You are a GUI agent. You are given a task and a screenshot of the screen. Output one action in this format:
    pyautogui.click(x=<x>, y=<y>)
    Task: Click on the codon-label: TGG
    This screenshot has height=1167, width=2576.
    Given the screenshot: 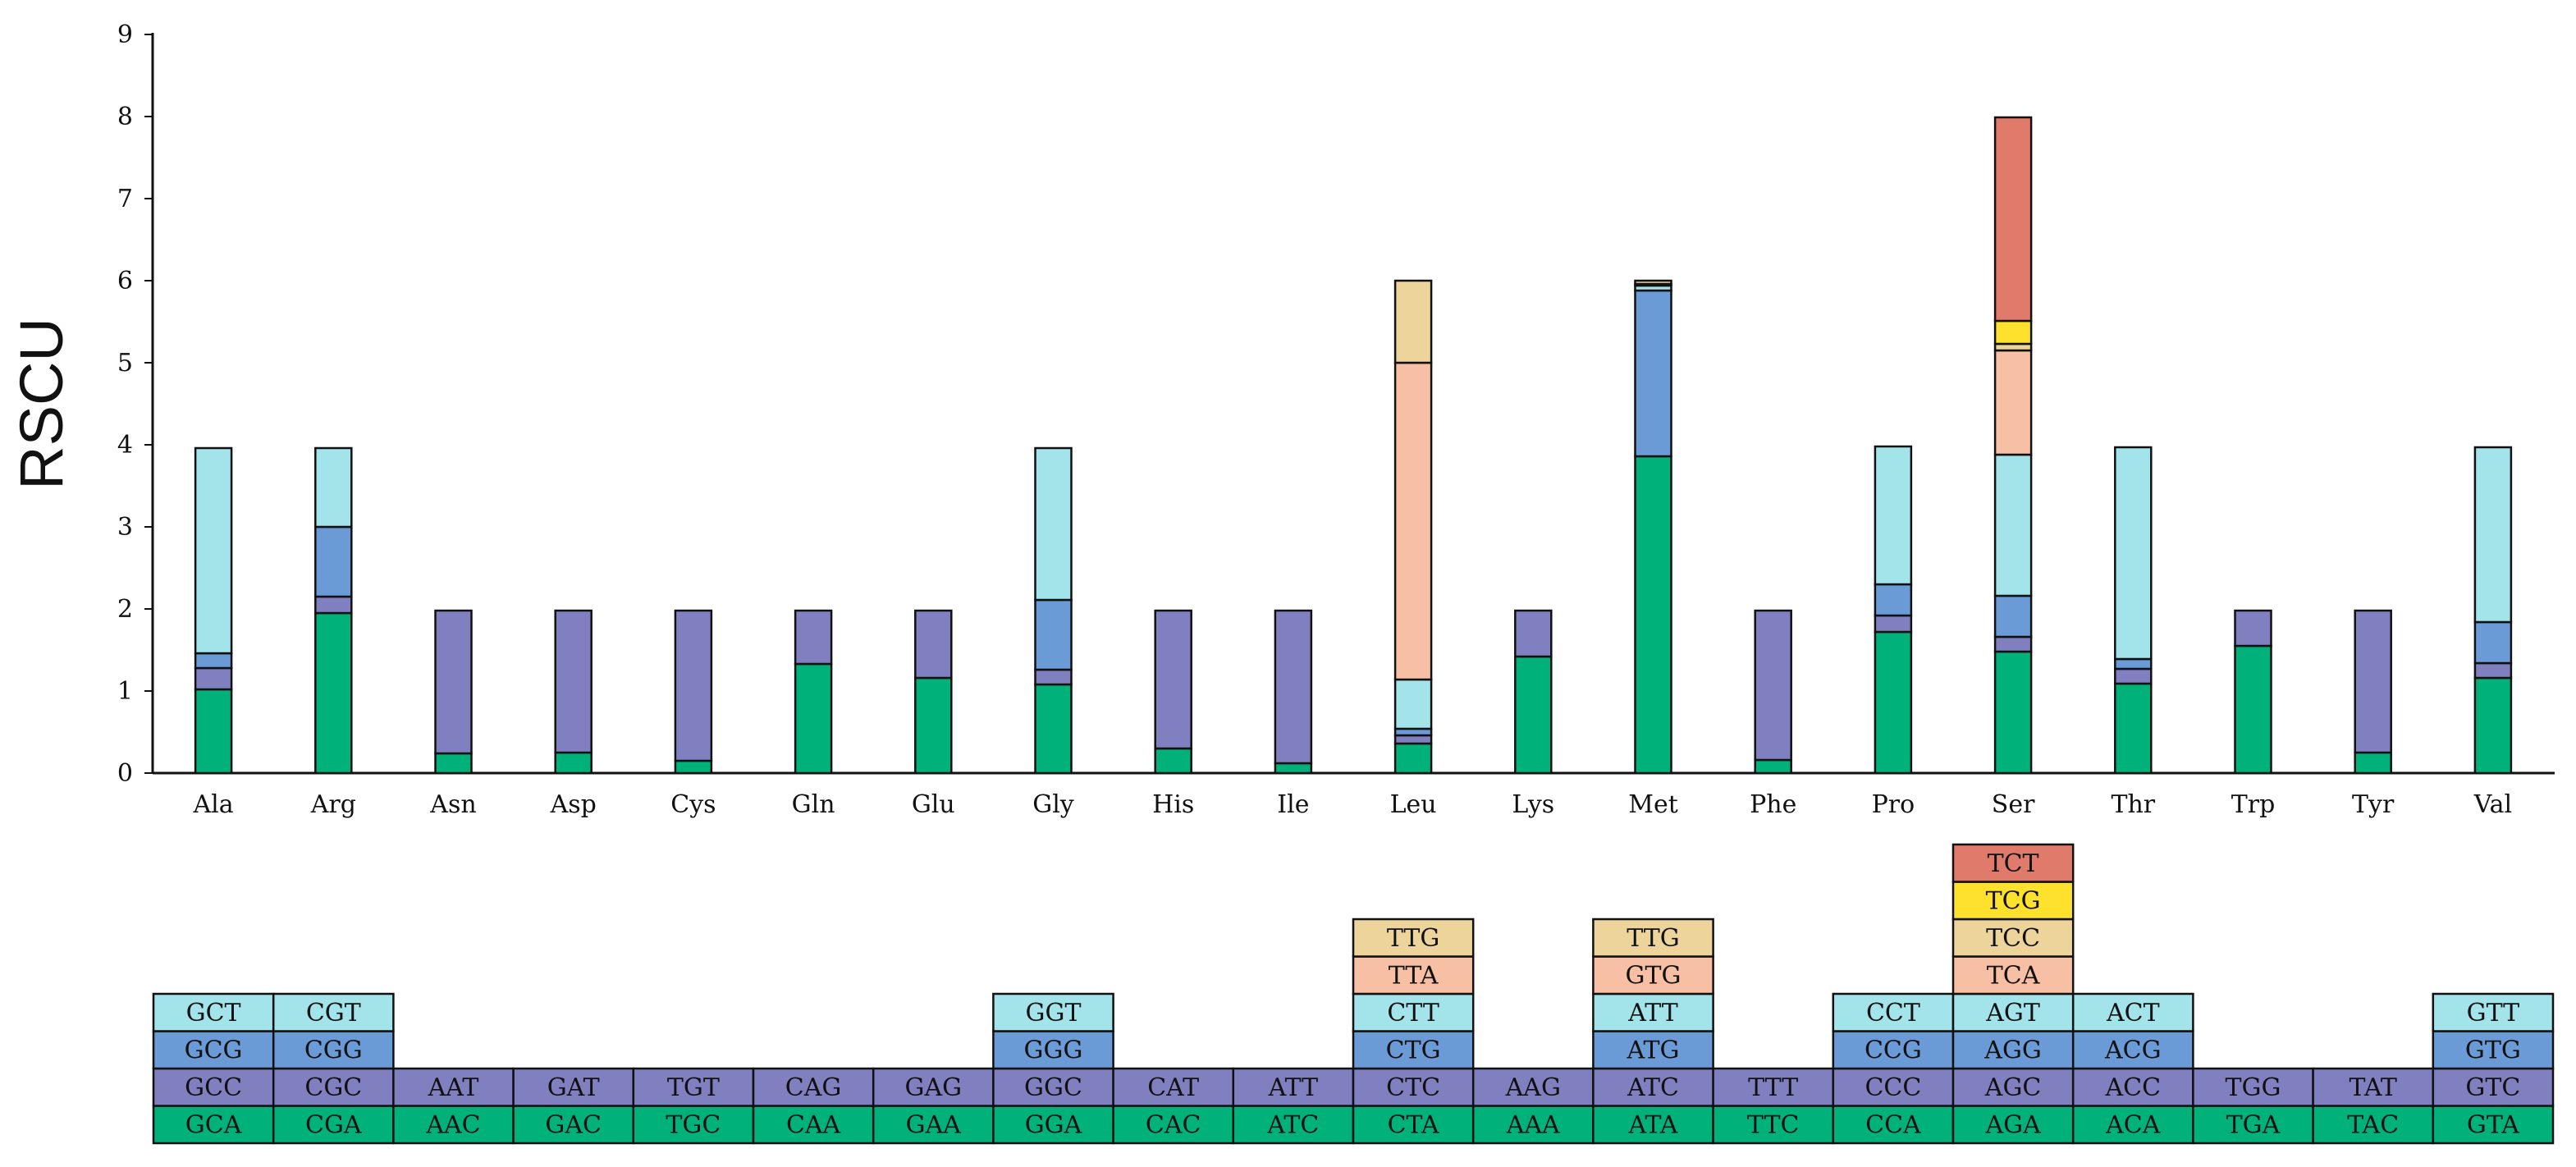 What is the action you would take?
    pyautogui.click(x=2253, y=1087)
    